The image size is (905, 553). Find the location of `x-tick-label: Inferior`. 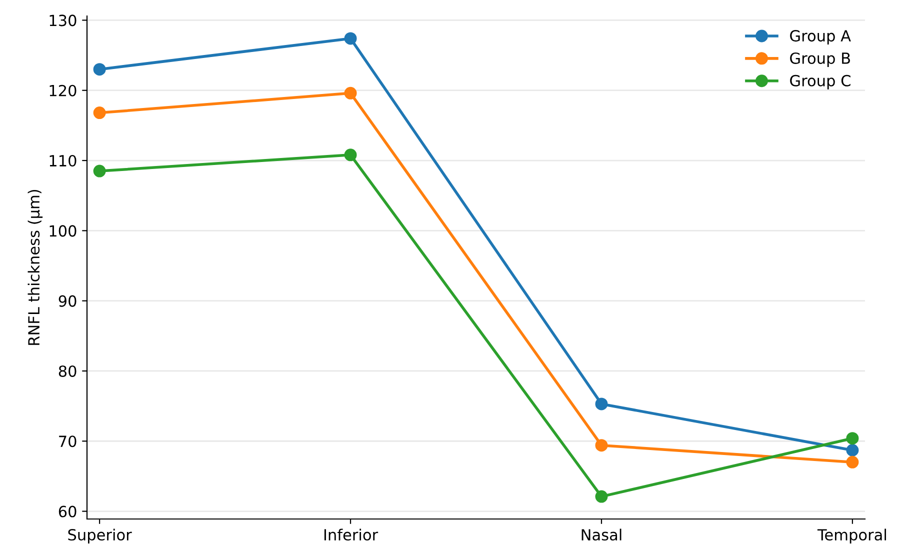

x-tick-label: Inferior is located at coordinates (351, 534).